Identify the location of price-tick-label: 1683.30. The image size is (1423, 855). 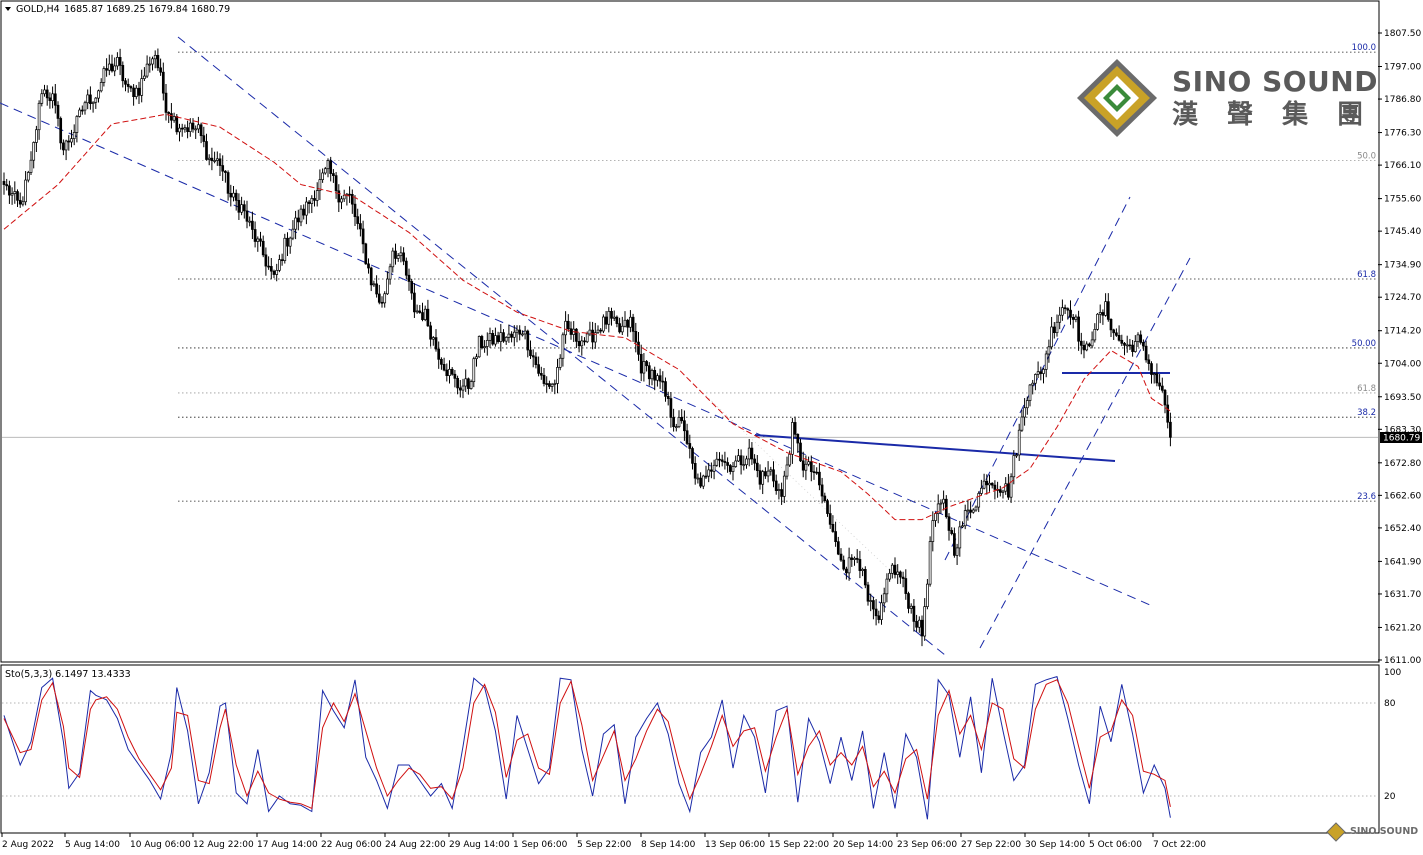
(1402, 430).